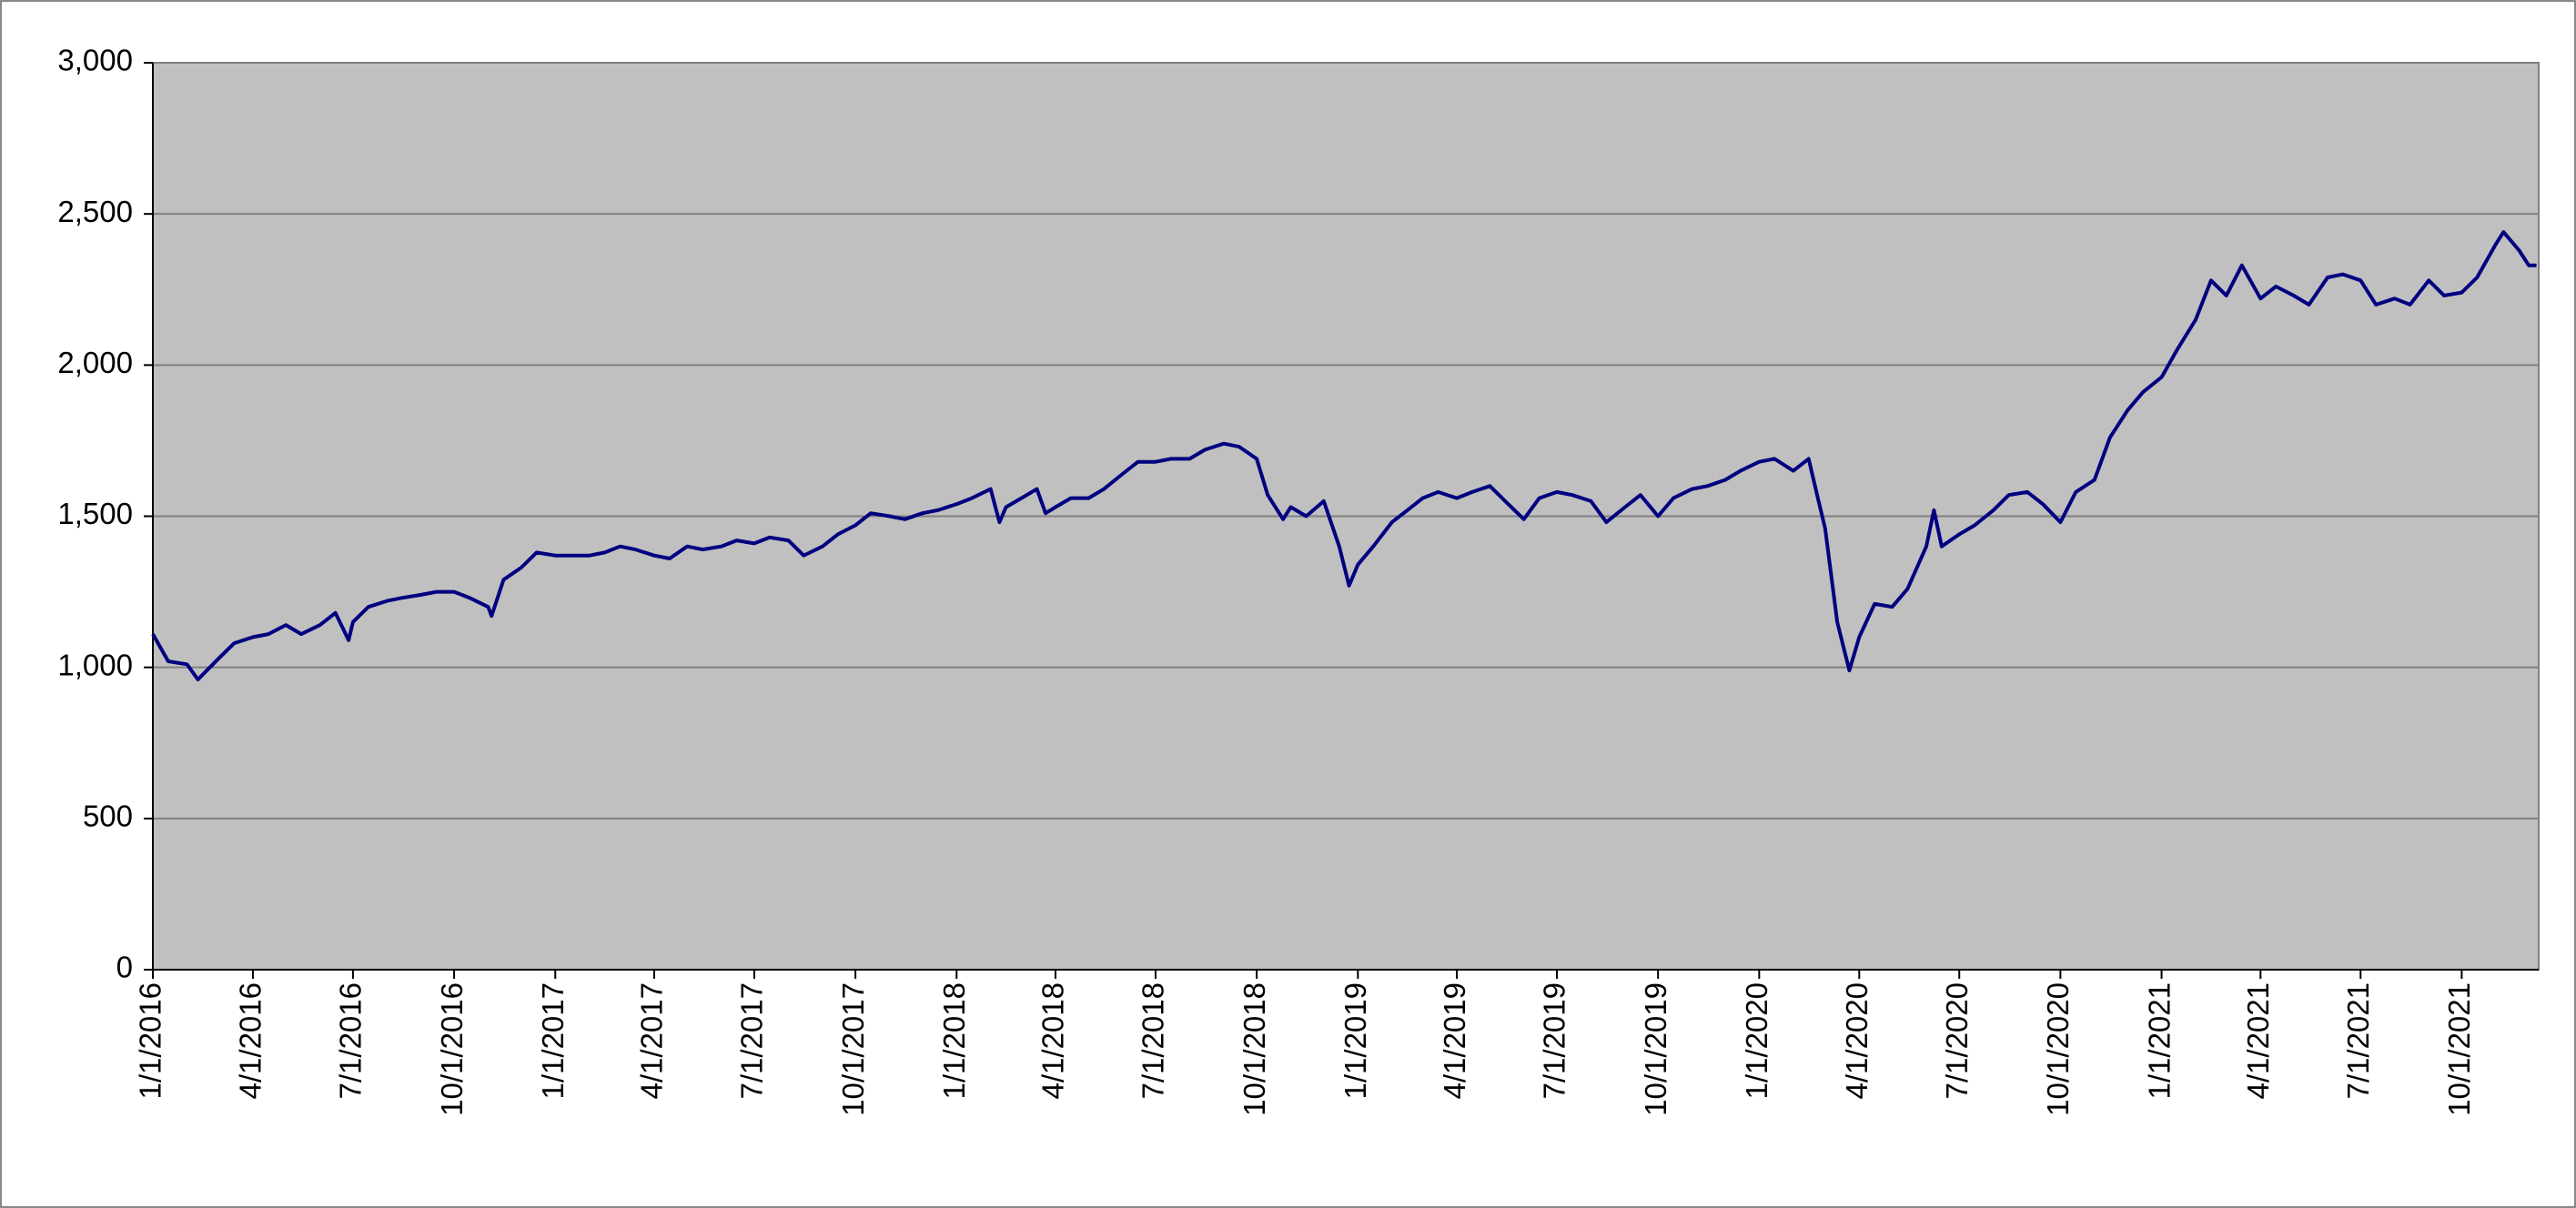  What do you see at coordinates (95, 362) in the screenshot?
I see `y-tick-label: 2,000` at bounding box center [95, 362].